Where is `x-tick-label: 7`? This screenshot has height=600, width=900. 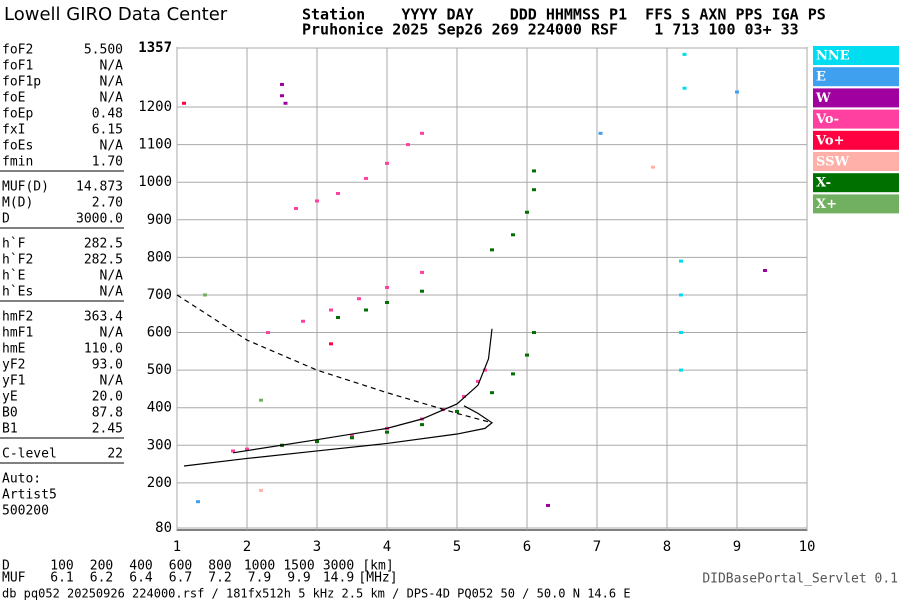
x-tick-label: 7 is located at coordinates (597, 547).